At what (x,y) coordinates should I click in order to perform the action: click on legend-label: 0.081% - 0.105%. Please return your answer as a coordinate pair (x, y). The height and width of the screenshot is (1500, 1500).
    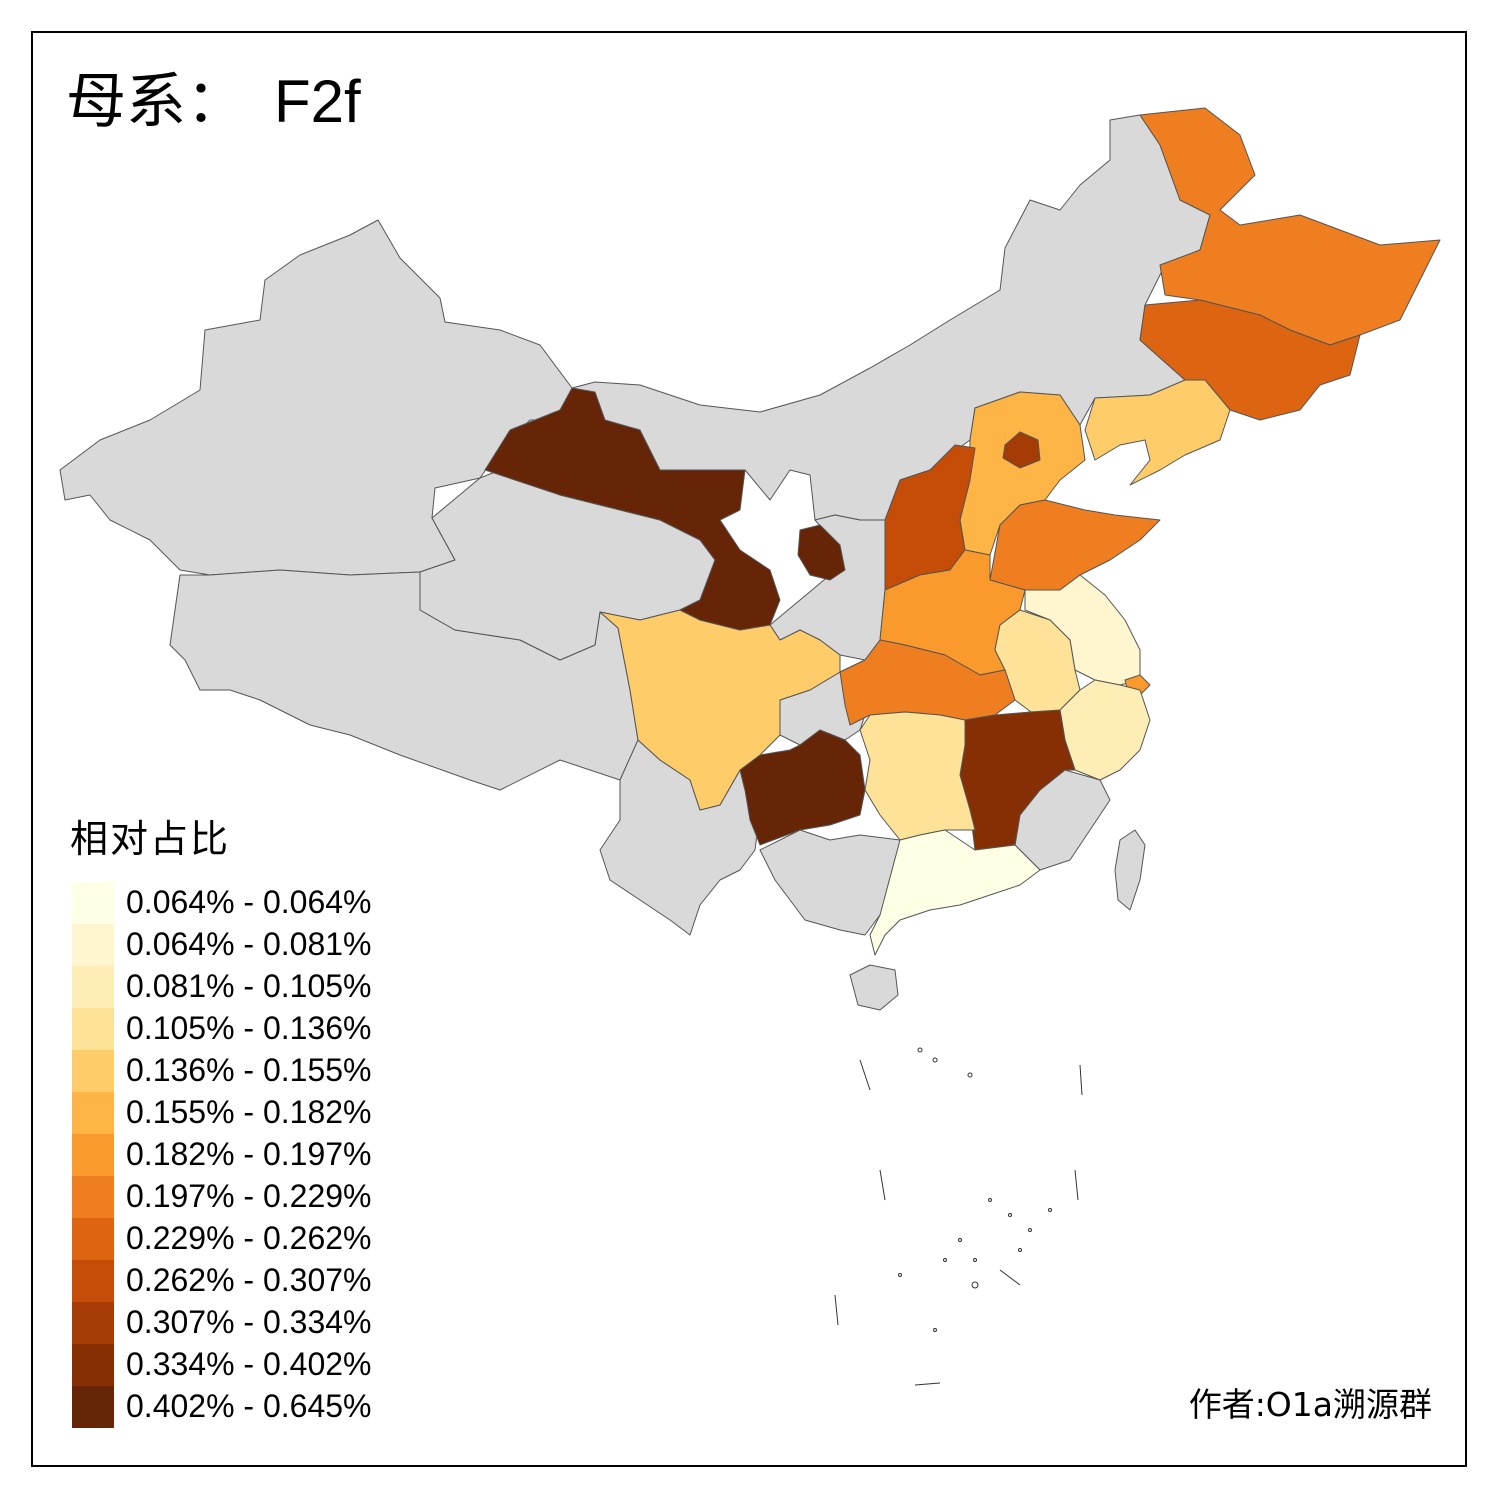
    Looking at the image, I should click on (249, 986).